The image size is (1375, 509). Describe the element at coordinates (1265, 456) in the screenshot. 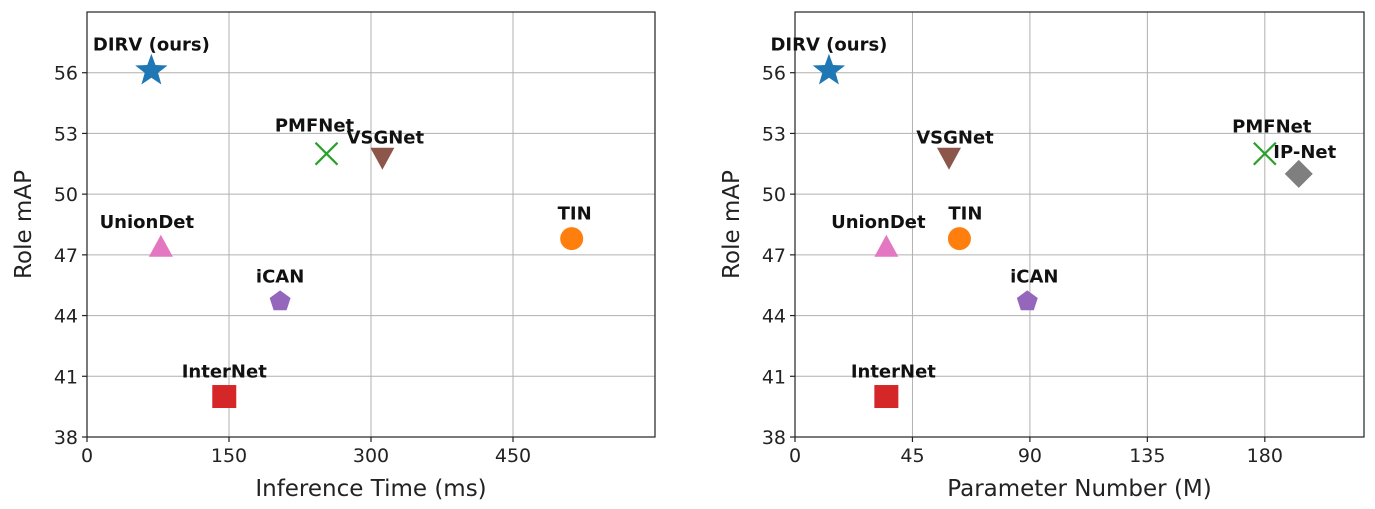

I see `x-tick-label: 180` at that location.